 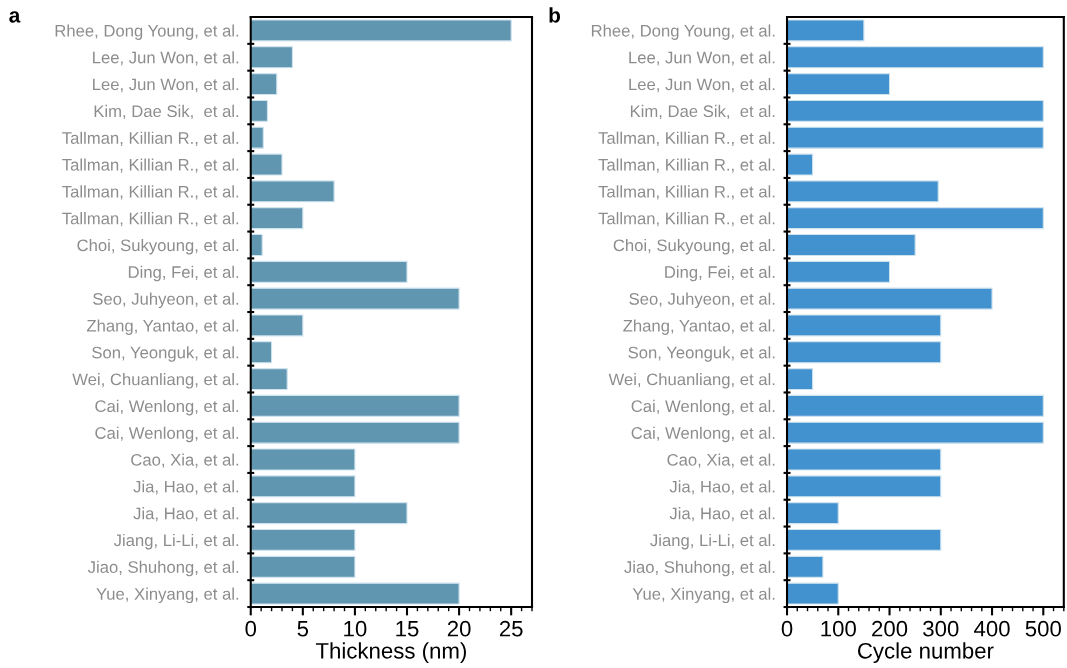 I want to click on x-tick-label: 200, so click(x=890, y=628).